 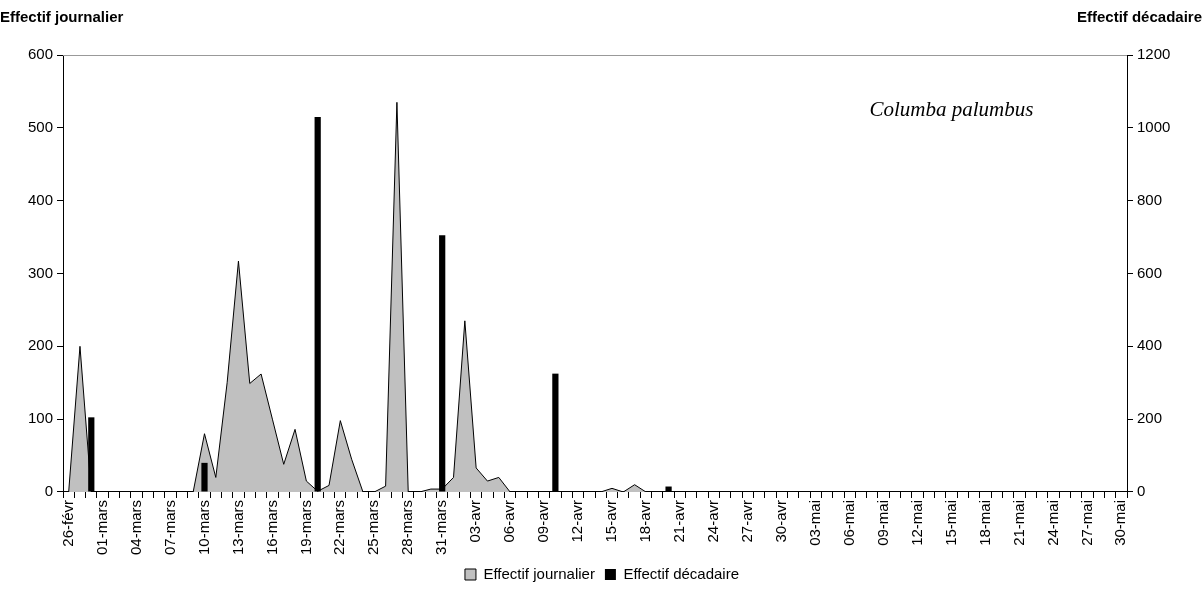 I want to click on x-tick-label: 01-mars, so click(x=101, y=527).